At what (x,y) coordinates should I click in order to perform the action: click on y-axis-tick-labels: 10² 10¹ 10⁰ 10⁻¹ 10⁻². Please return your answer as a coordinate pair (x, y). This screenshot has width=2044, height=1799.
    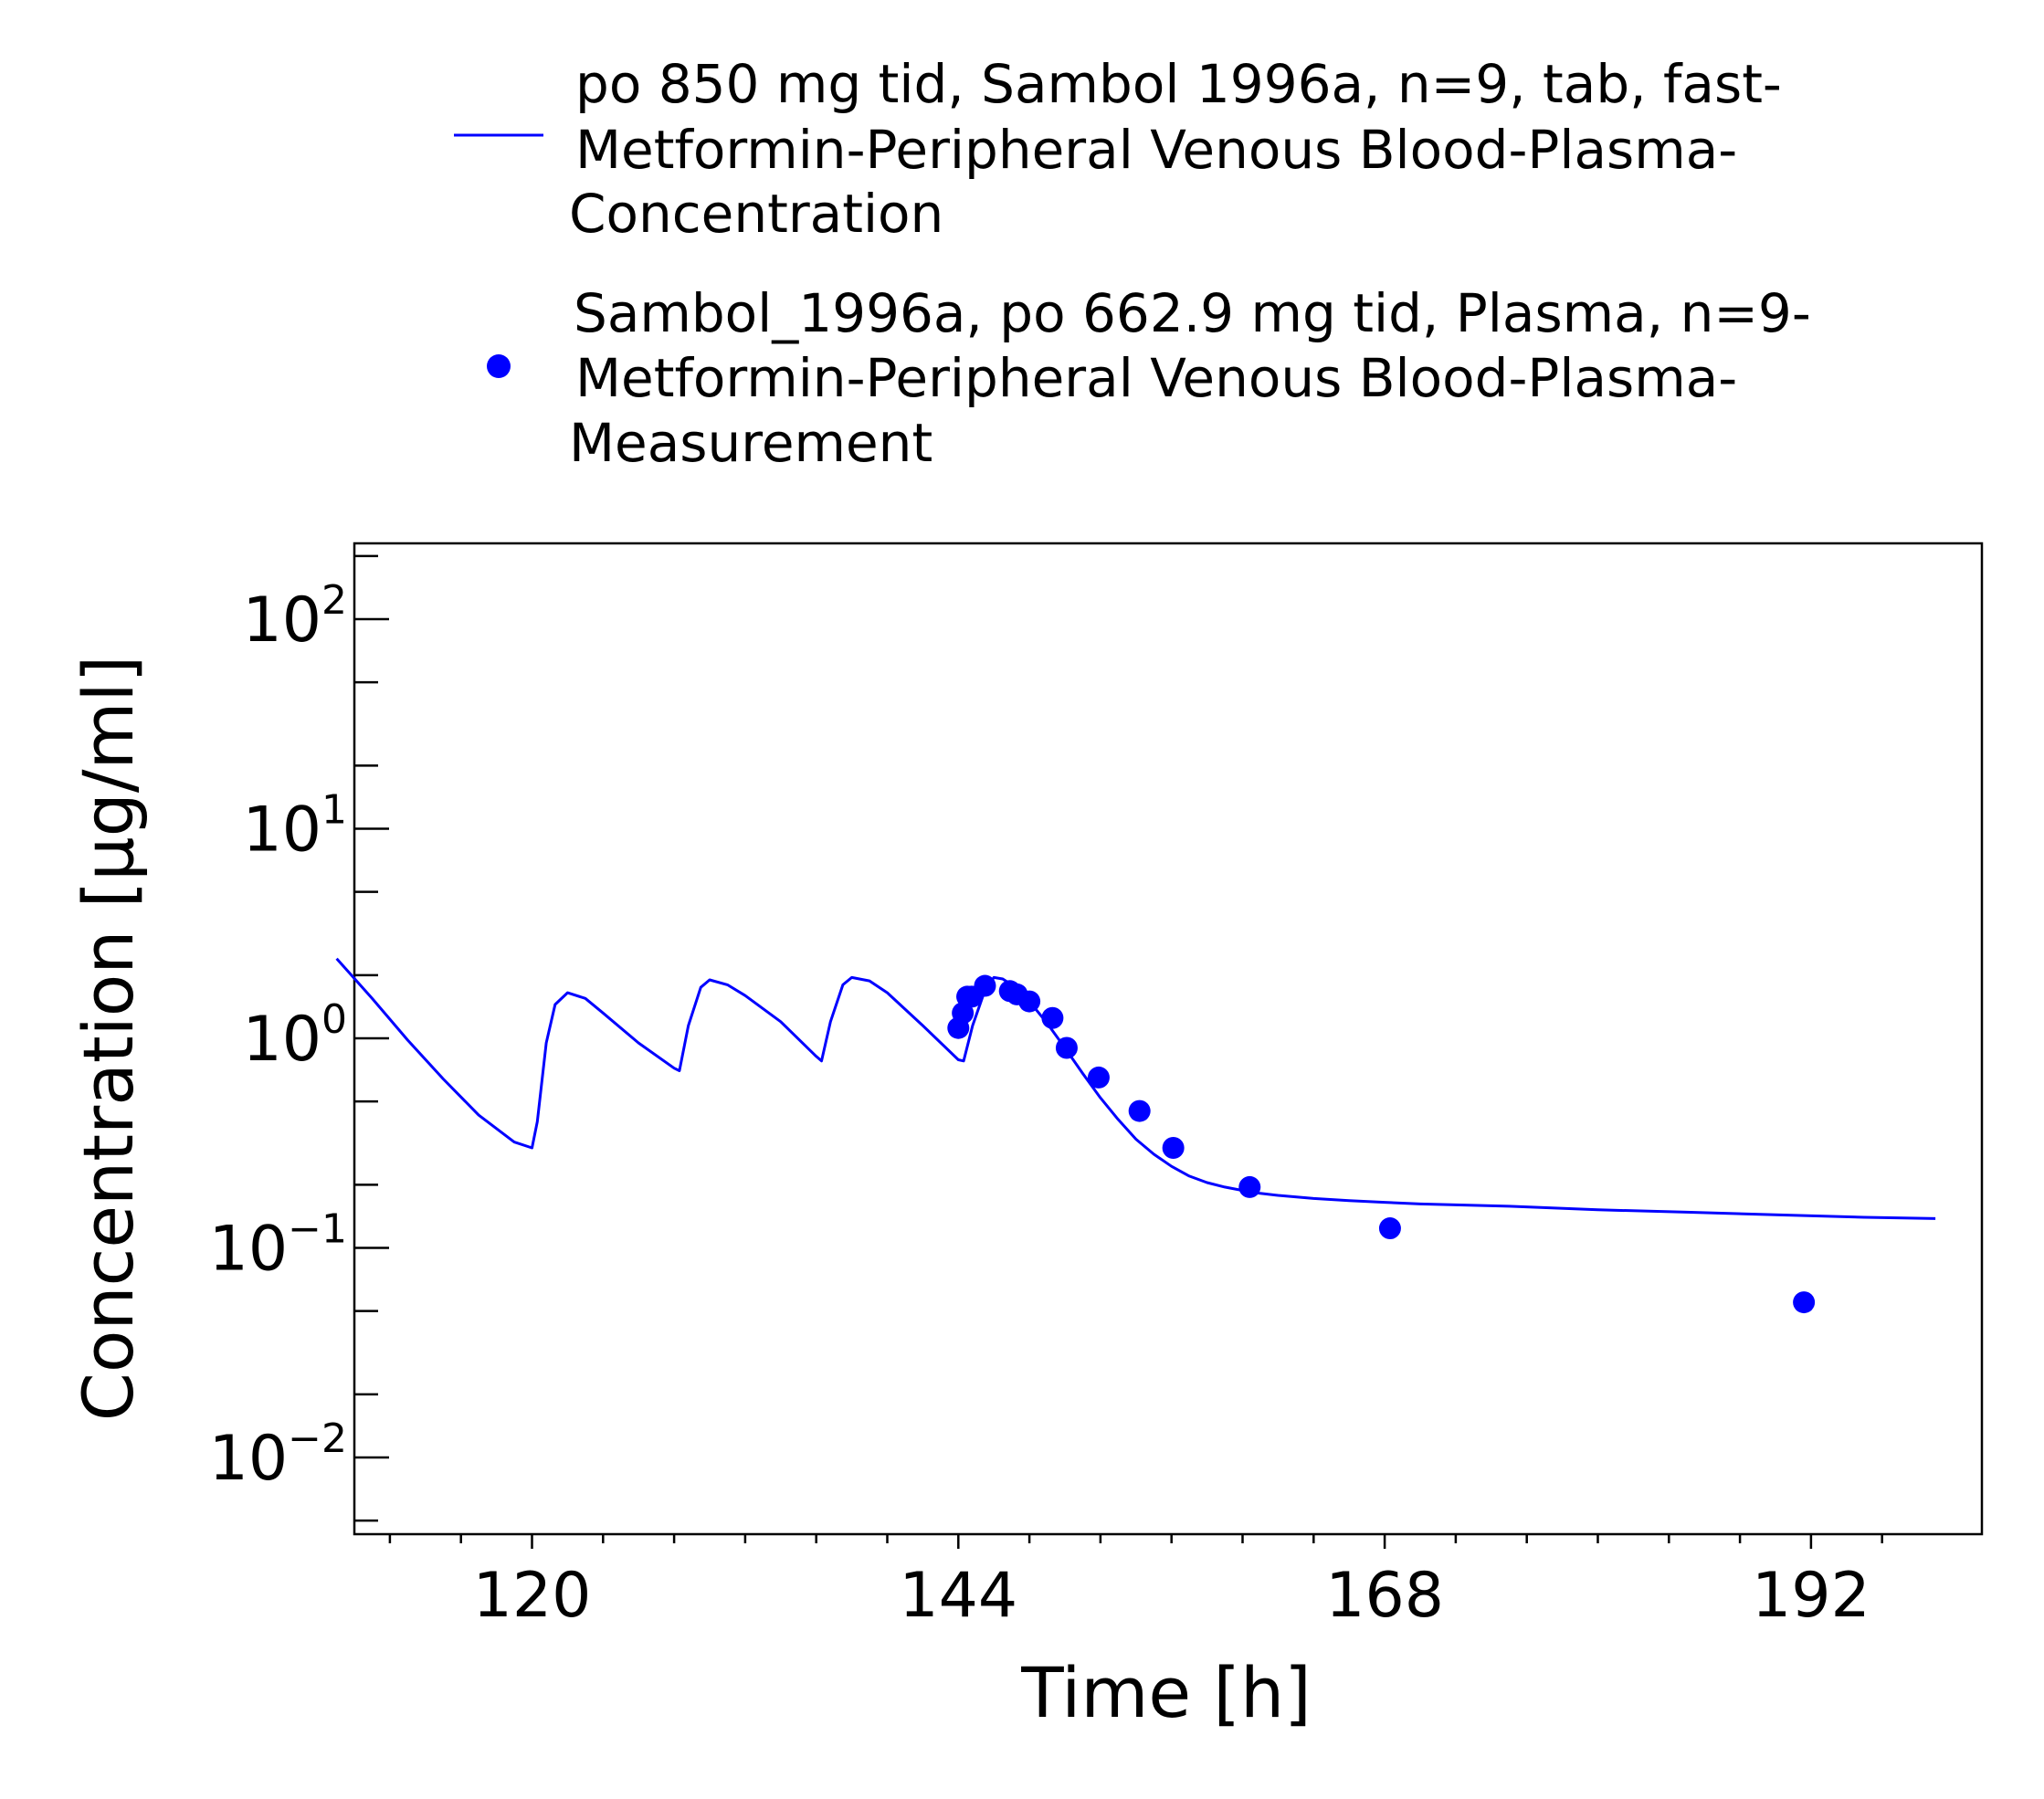
    Looking at the image, I should click on (278, 1036).